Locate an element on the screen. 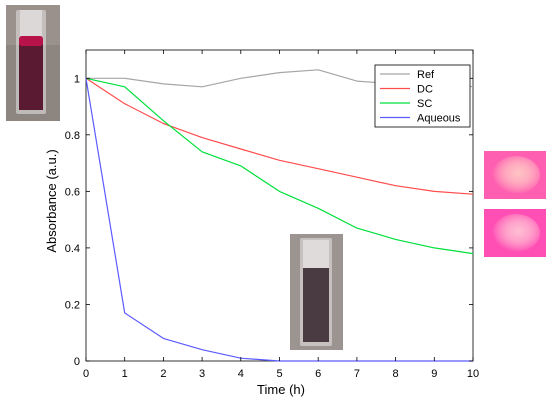 Image resolution: width=550 pixels, height=404 pixels. x-axis-label: Time (h) is located at coordinates (281, 389).